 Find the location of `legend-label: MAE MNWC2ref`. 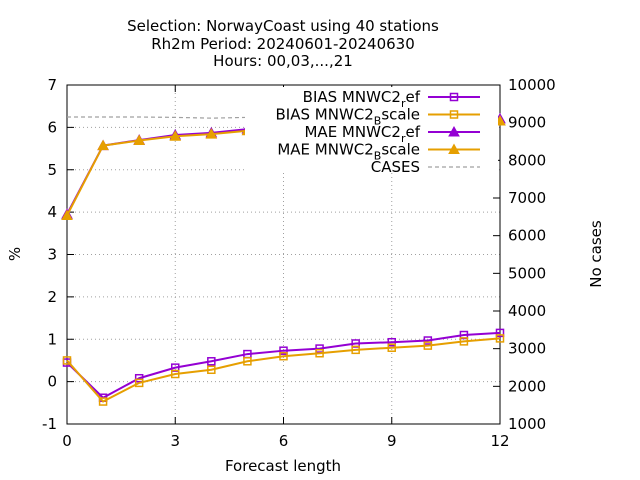

legend-label: MAE MNWC2ref is located at coordinates (362, 134).